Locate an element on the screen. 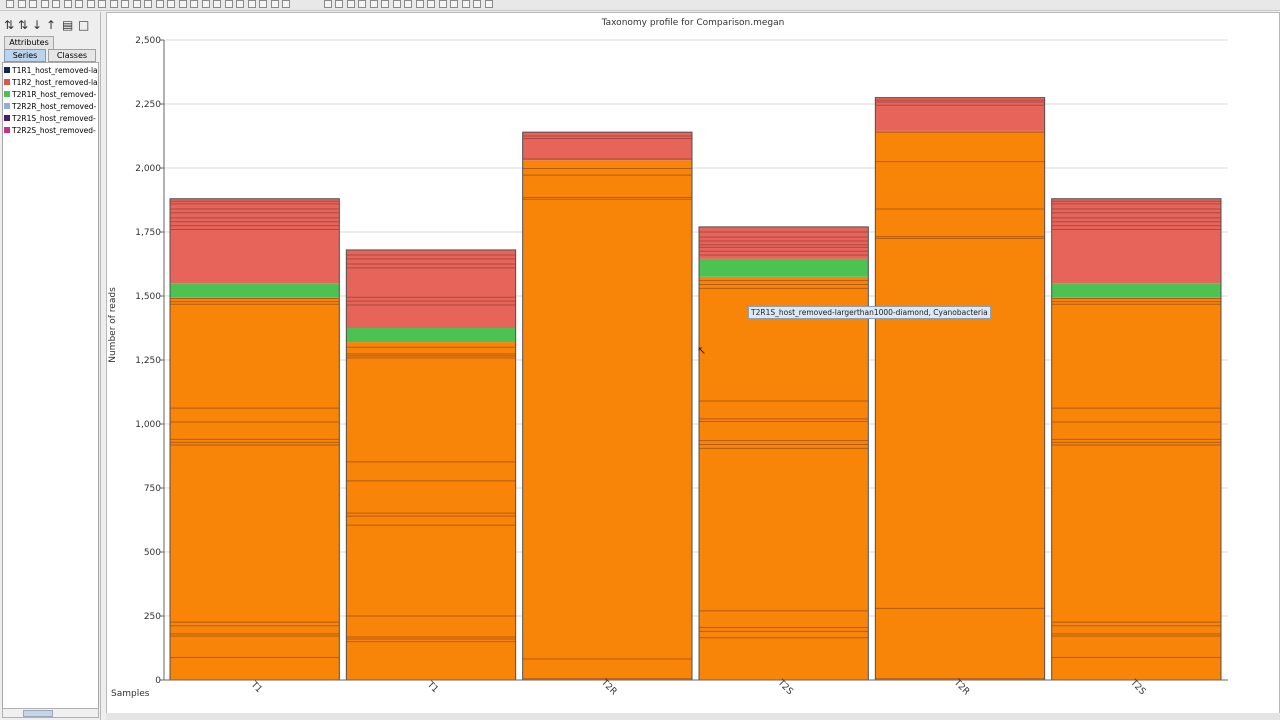 The image size is (1280, 720). sort-alpha-icon: ↓ is located at coordinates (37, 25).